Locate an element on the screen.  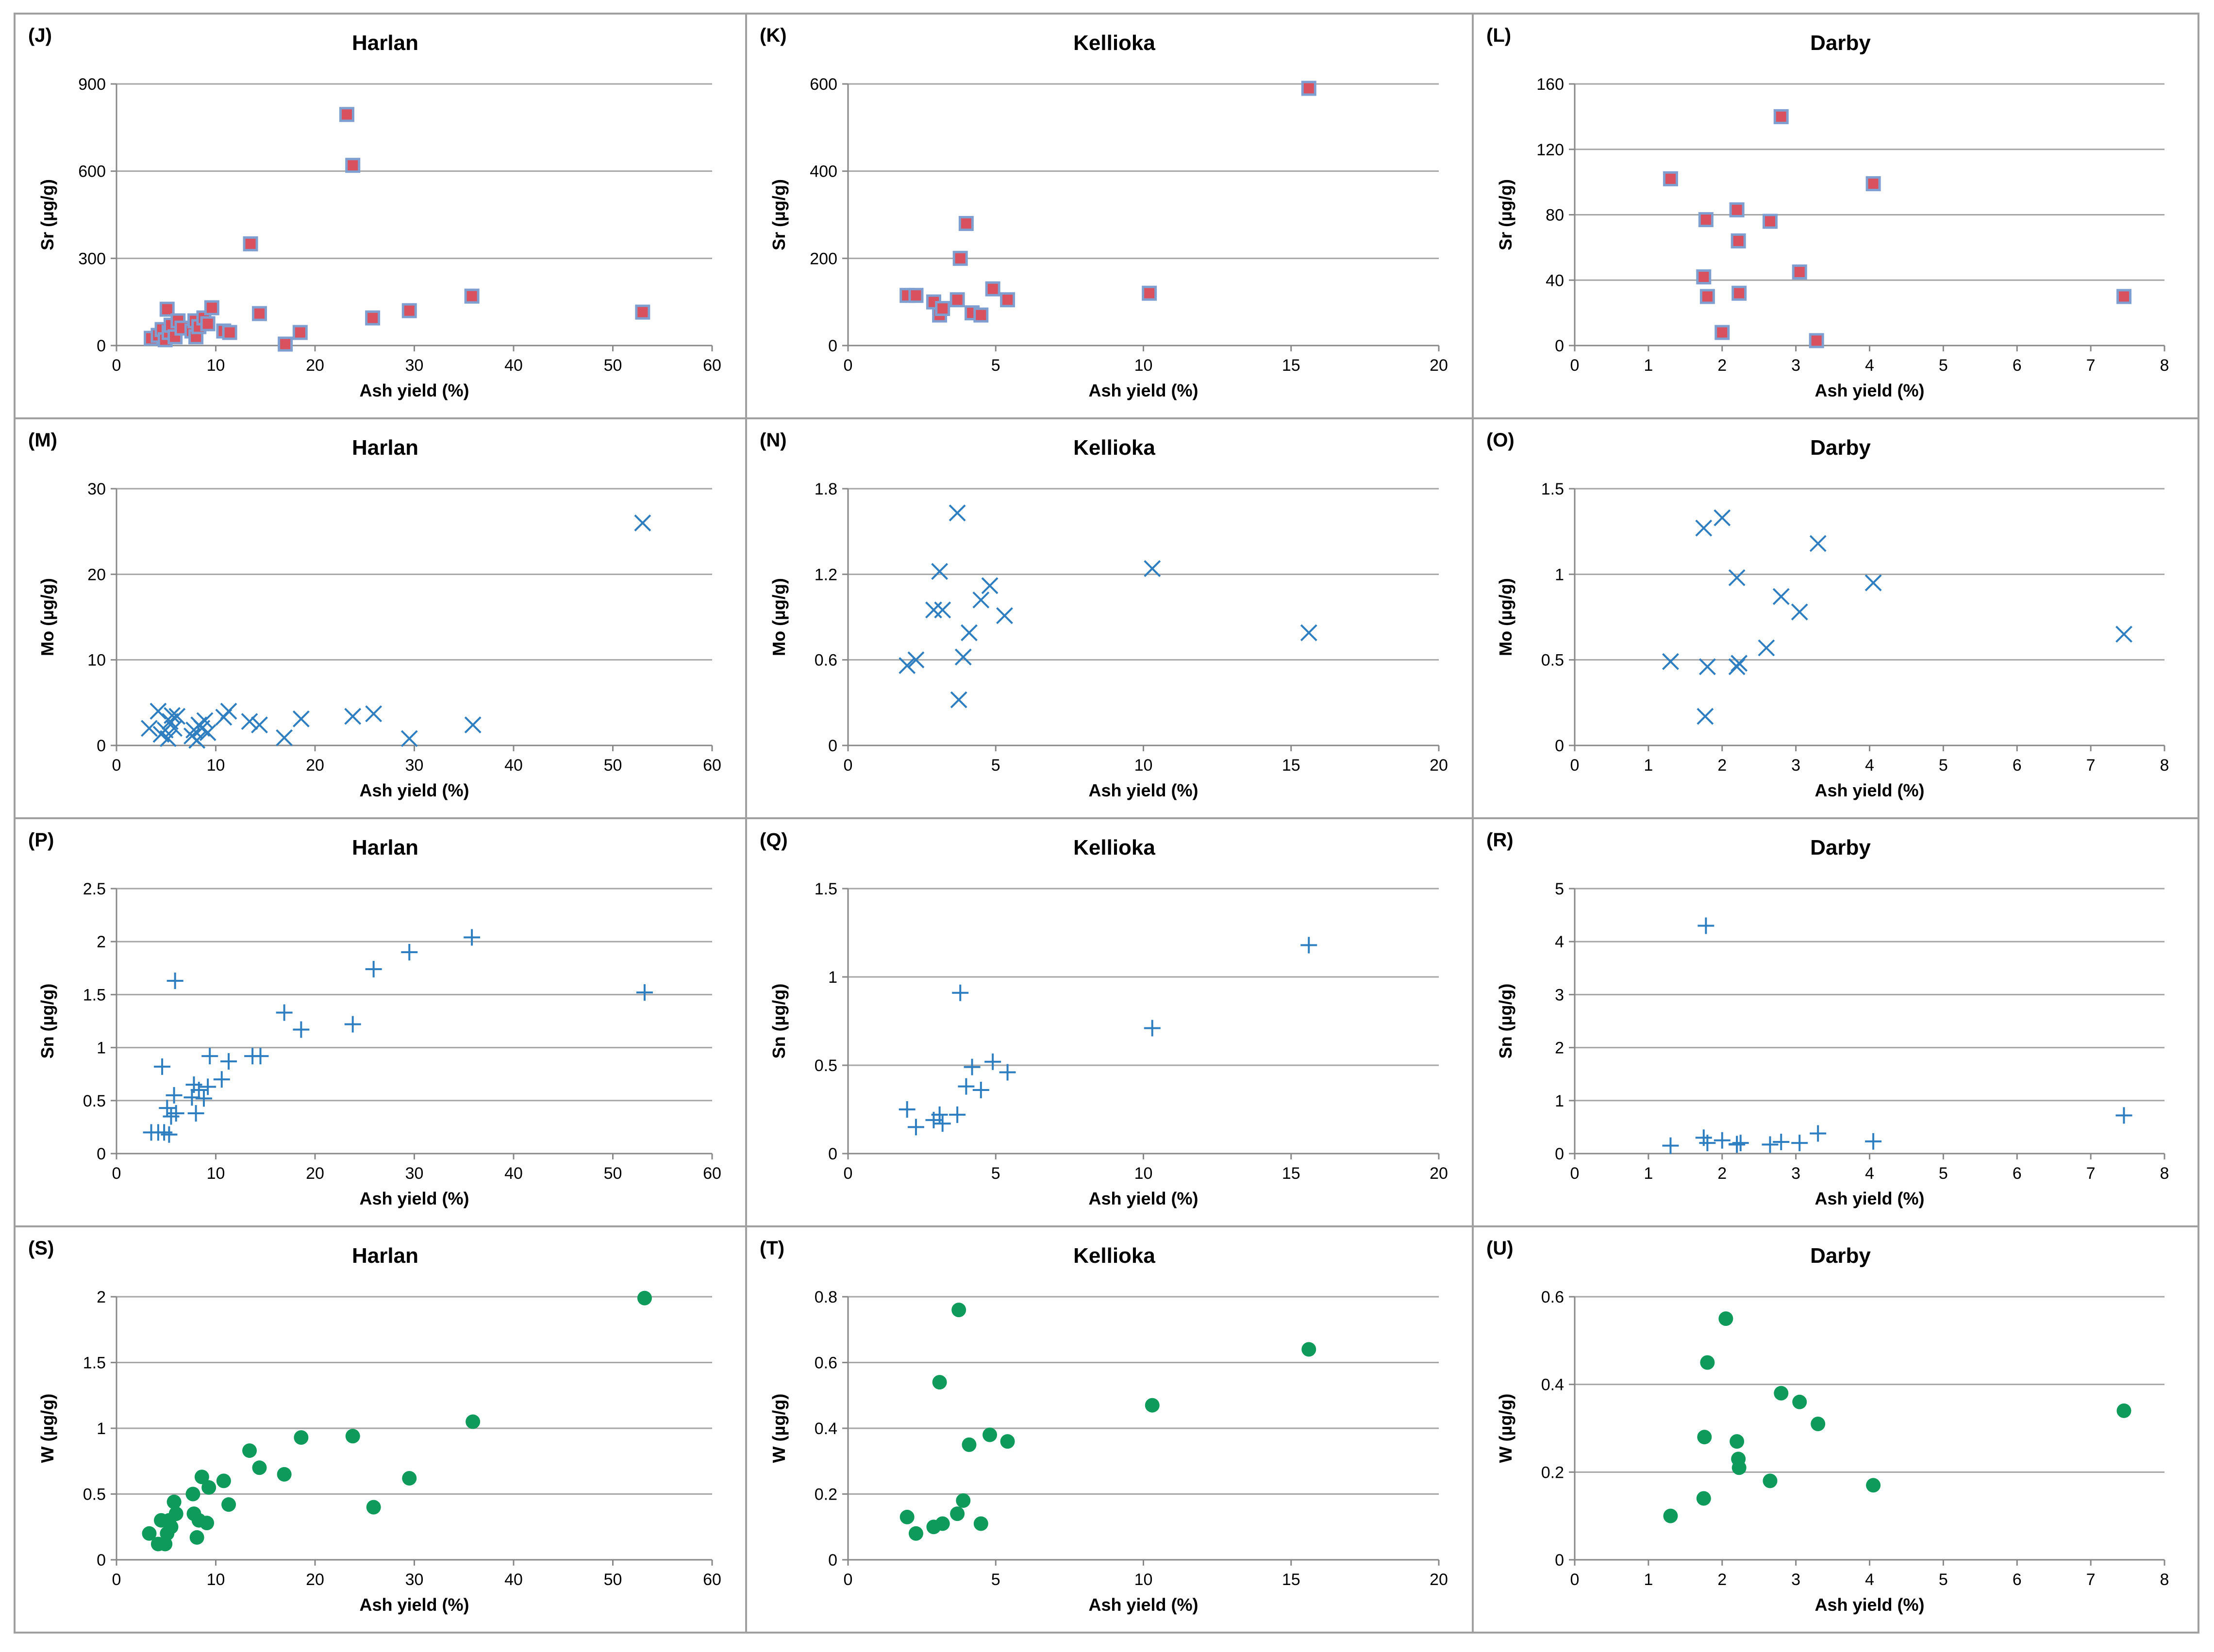
panel-letter: (J) is located at coordinates (40, 35).